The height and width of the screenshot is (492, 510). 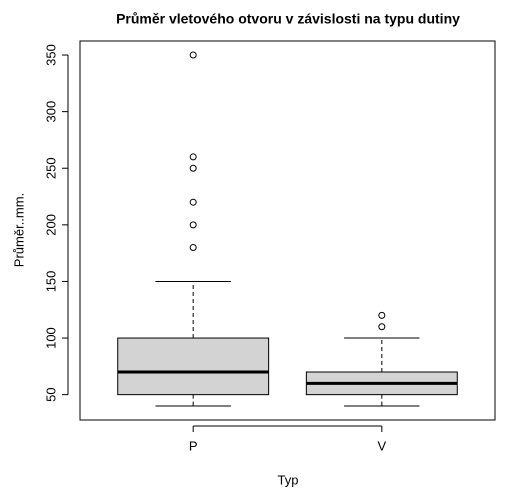 I want to click on y-axis-label: Průměr..mm., so click(x=18, y=230).